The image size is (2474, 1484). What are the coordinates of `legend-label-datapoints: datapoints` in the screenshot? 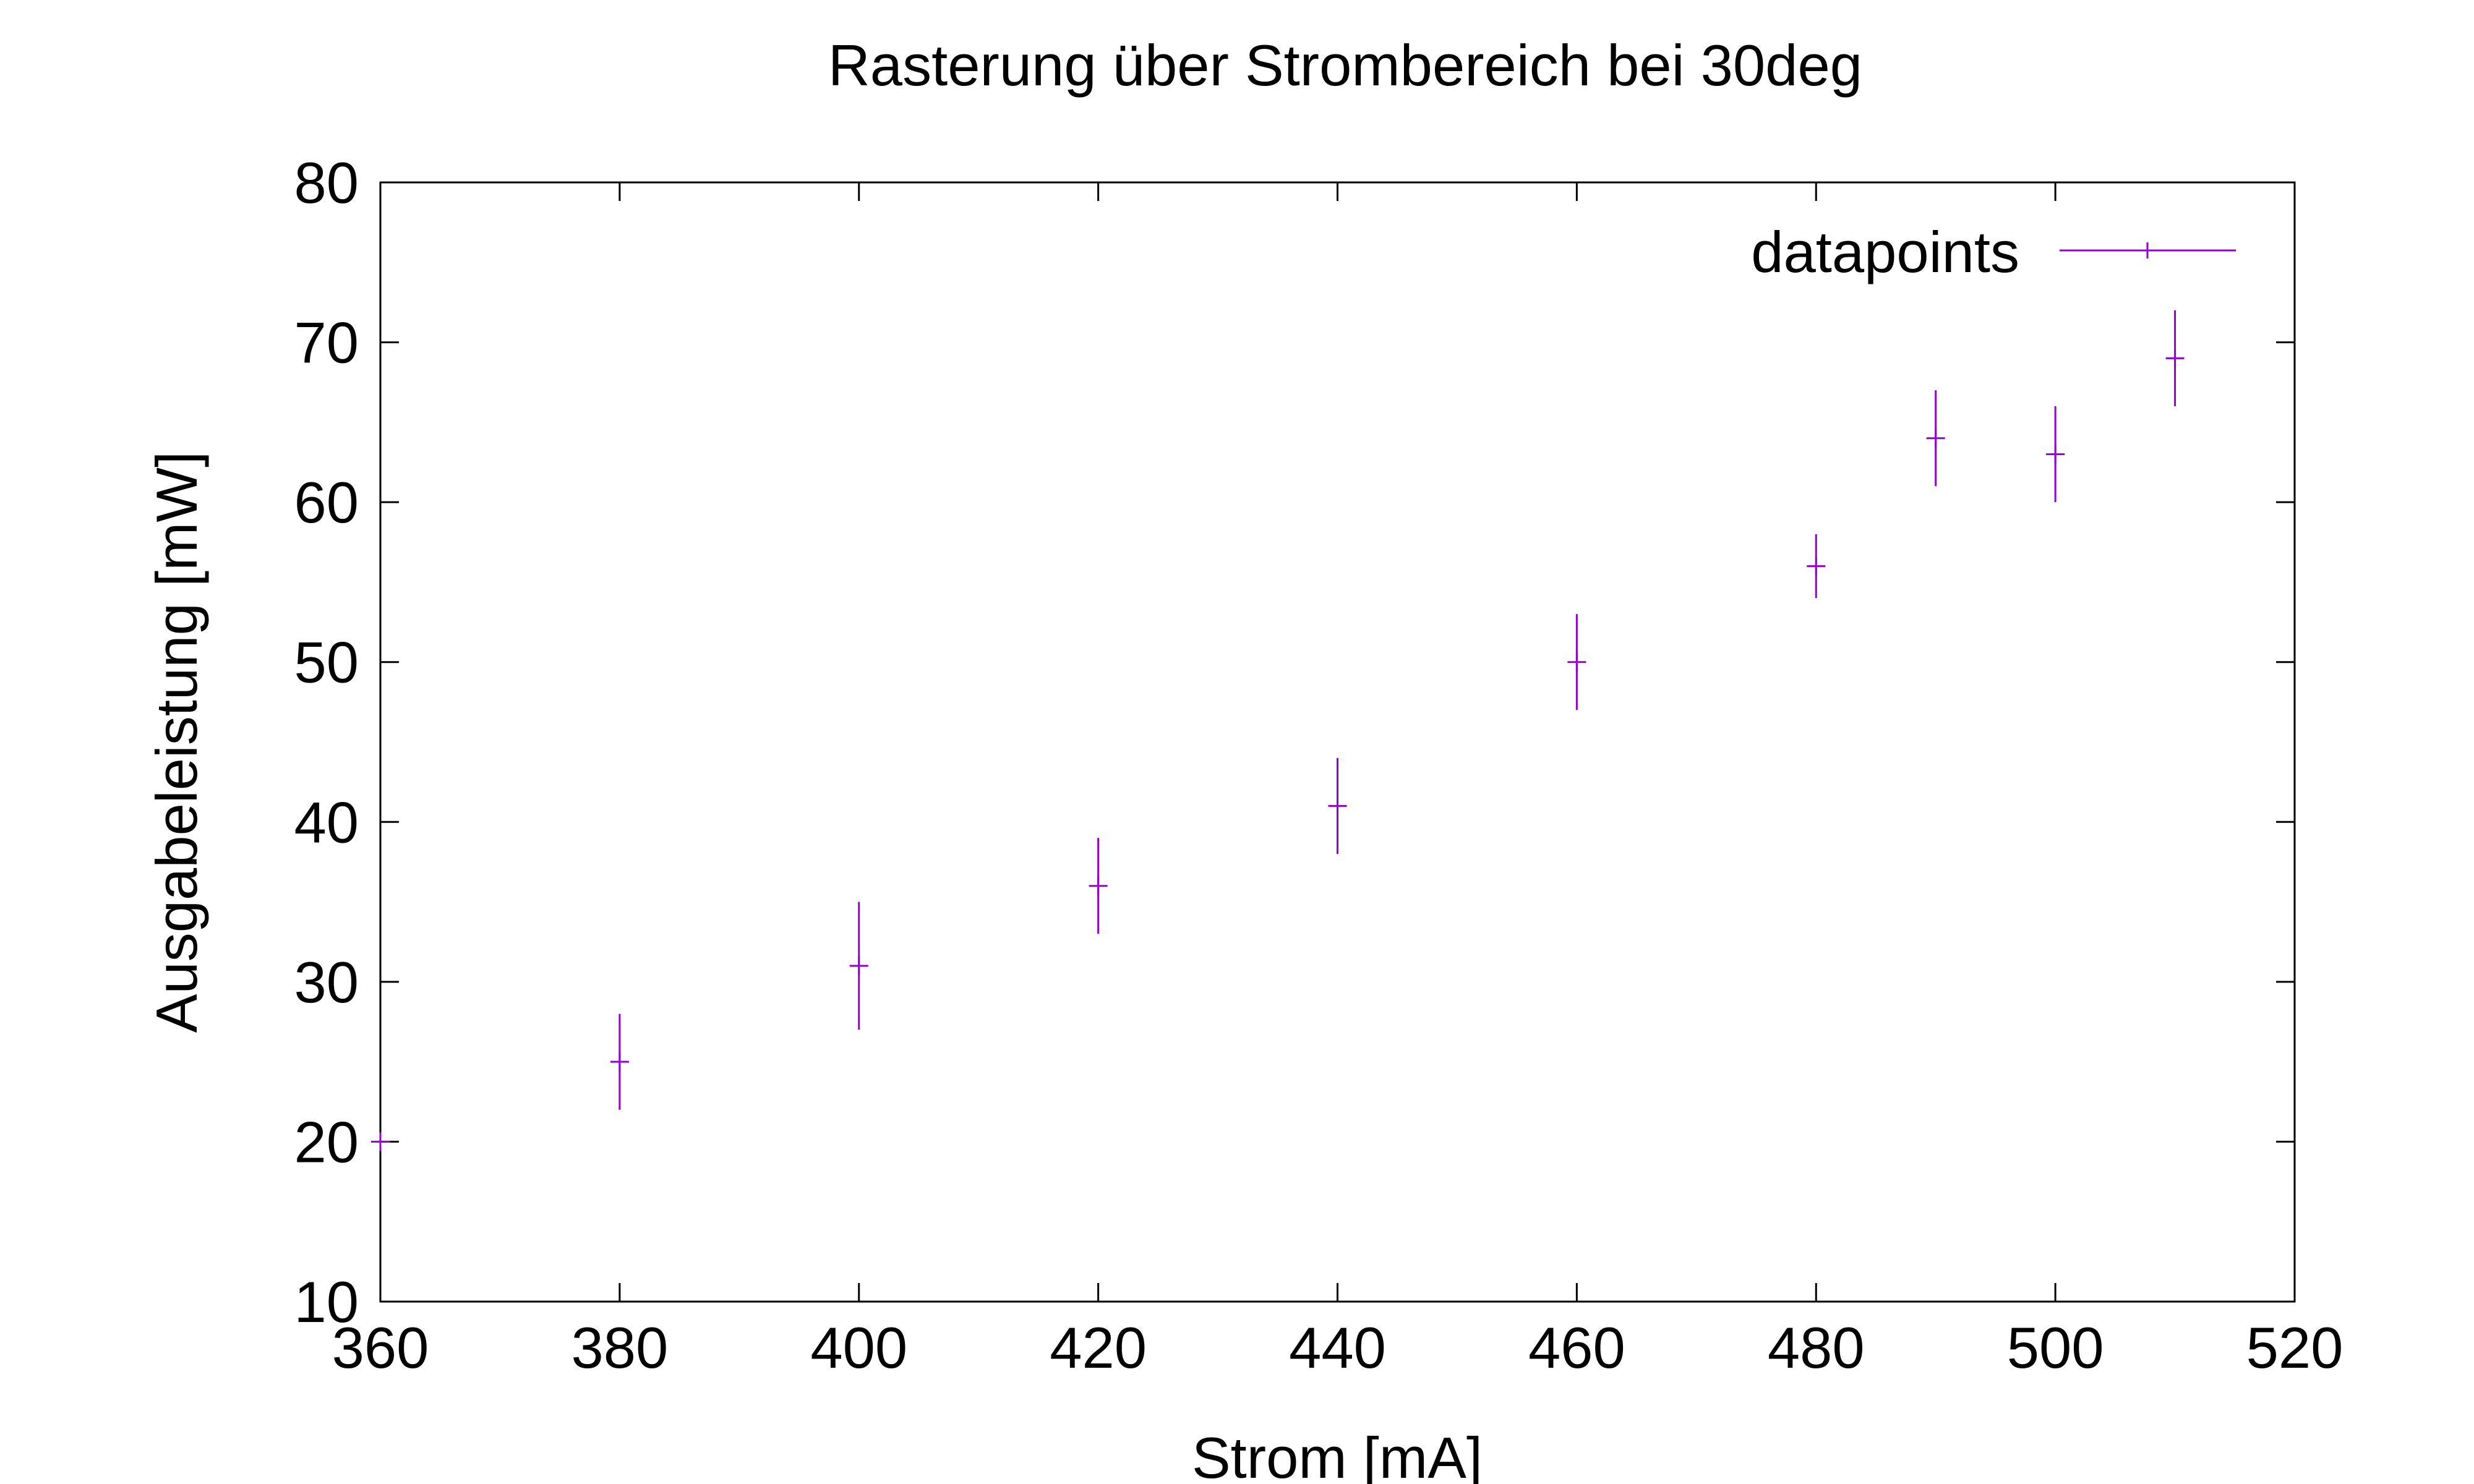 It's located at (1885, 252).